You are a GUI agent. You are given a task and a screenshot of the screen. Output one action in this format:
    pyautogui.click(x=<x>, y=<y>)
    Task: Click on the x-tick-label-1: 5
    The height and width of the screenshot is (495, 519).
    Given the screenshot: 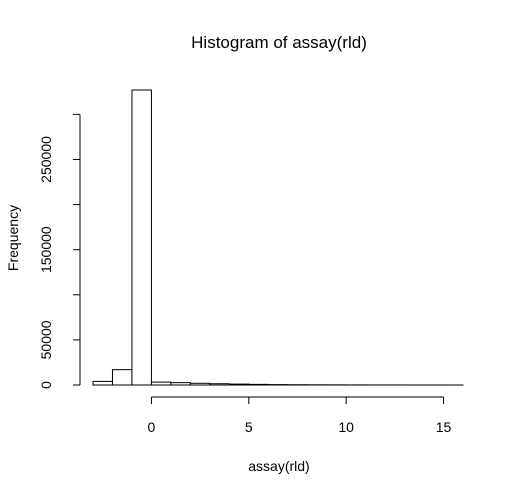 What is the action you would take?
    pyautogui.click(x=249, y=427)
    